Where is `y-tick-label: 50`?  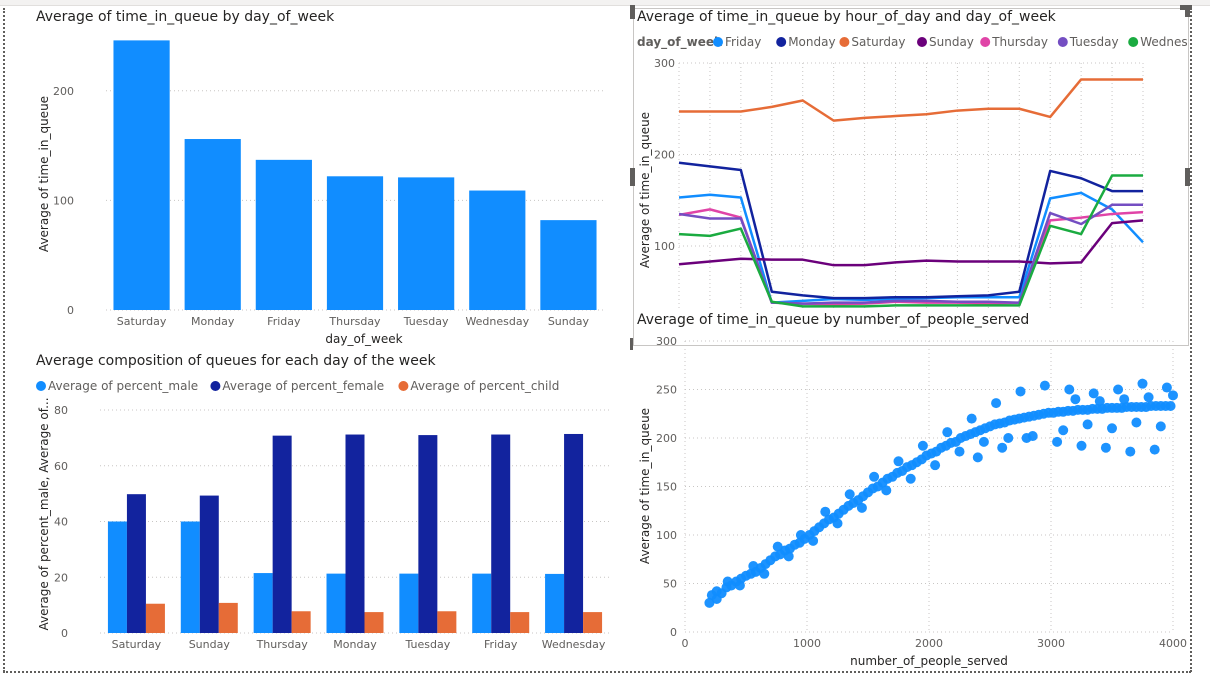
y-tick-label: 50 is located at coordinates (670, 584).